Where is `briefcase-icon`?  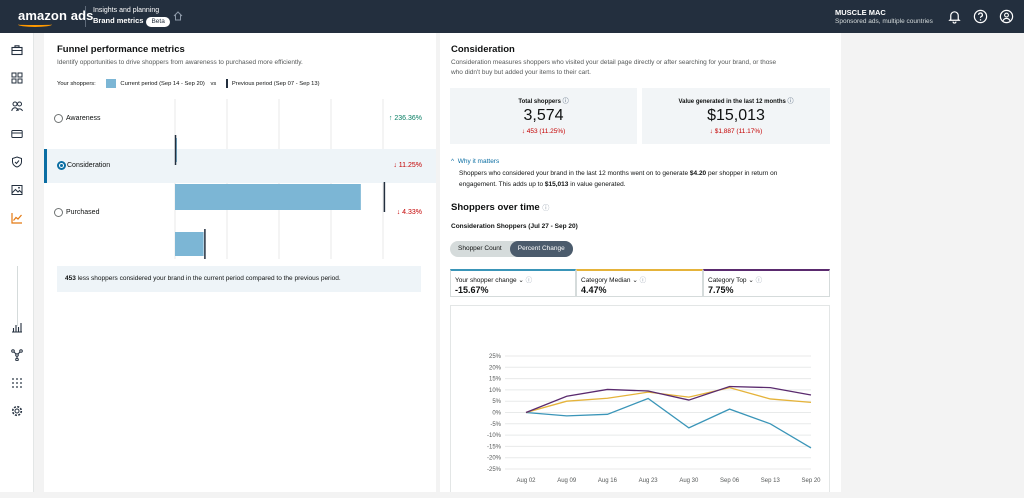
briefcase-icon is located at coordinates (17, 50).